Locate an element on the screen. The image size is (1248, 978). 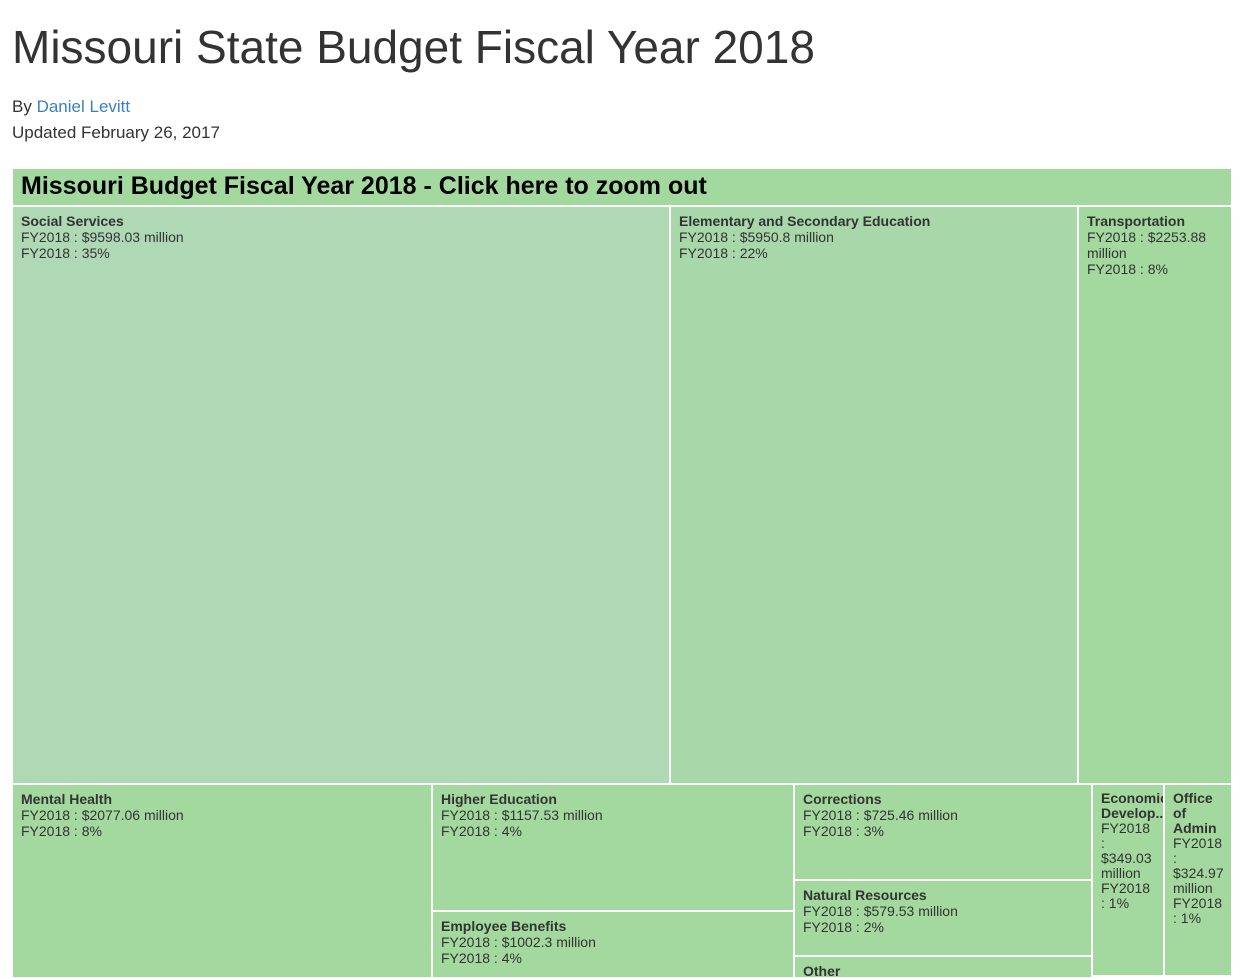
cell-percent: FY2018 : 35% is located at coordinates (65, 253).